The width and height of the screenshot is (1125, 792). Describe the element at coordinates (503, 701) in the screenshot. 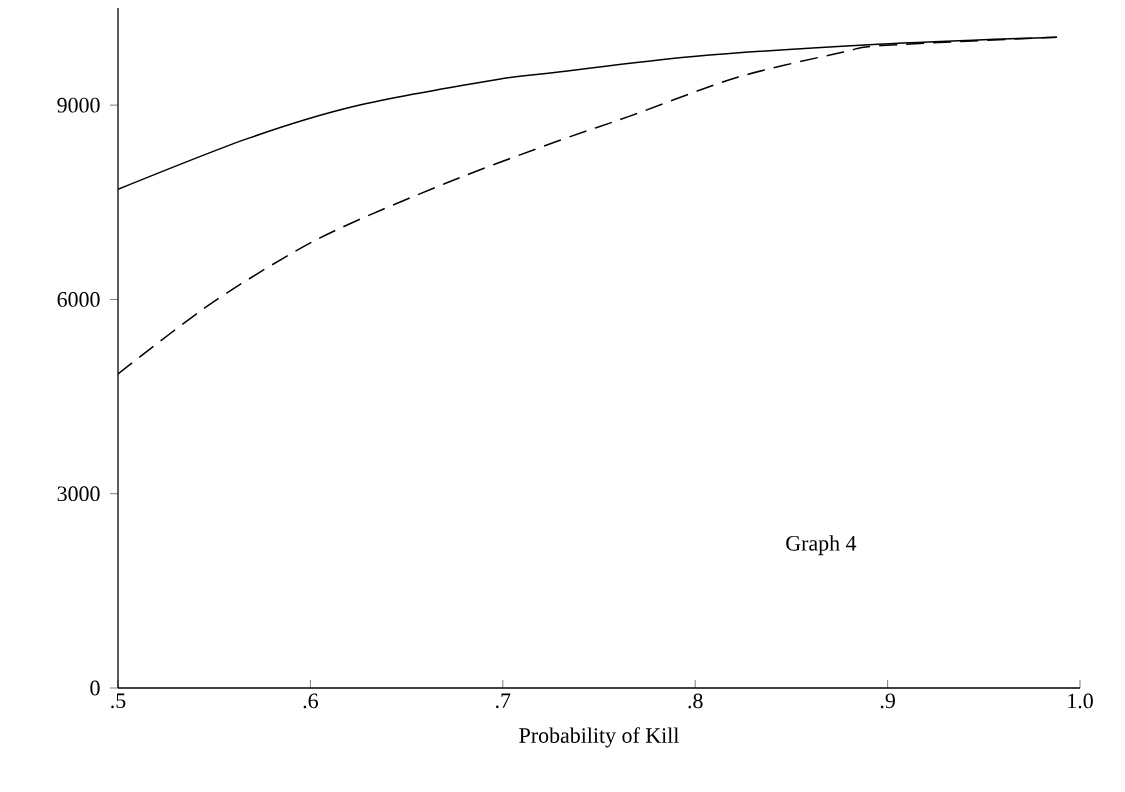

I see `x-tick-label: .7` at that location.